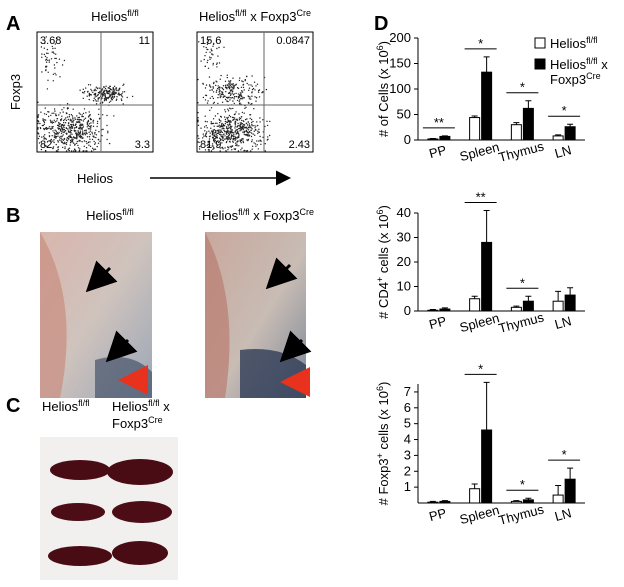  I want to click on label-part: Helios, so click(130, 406).